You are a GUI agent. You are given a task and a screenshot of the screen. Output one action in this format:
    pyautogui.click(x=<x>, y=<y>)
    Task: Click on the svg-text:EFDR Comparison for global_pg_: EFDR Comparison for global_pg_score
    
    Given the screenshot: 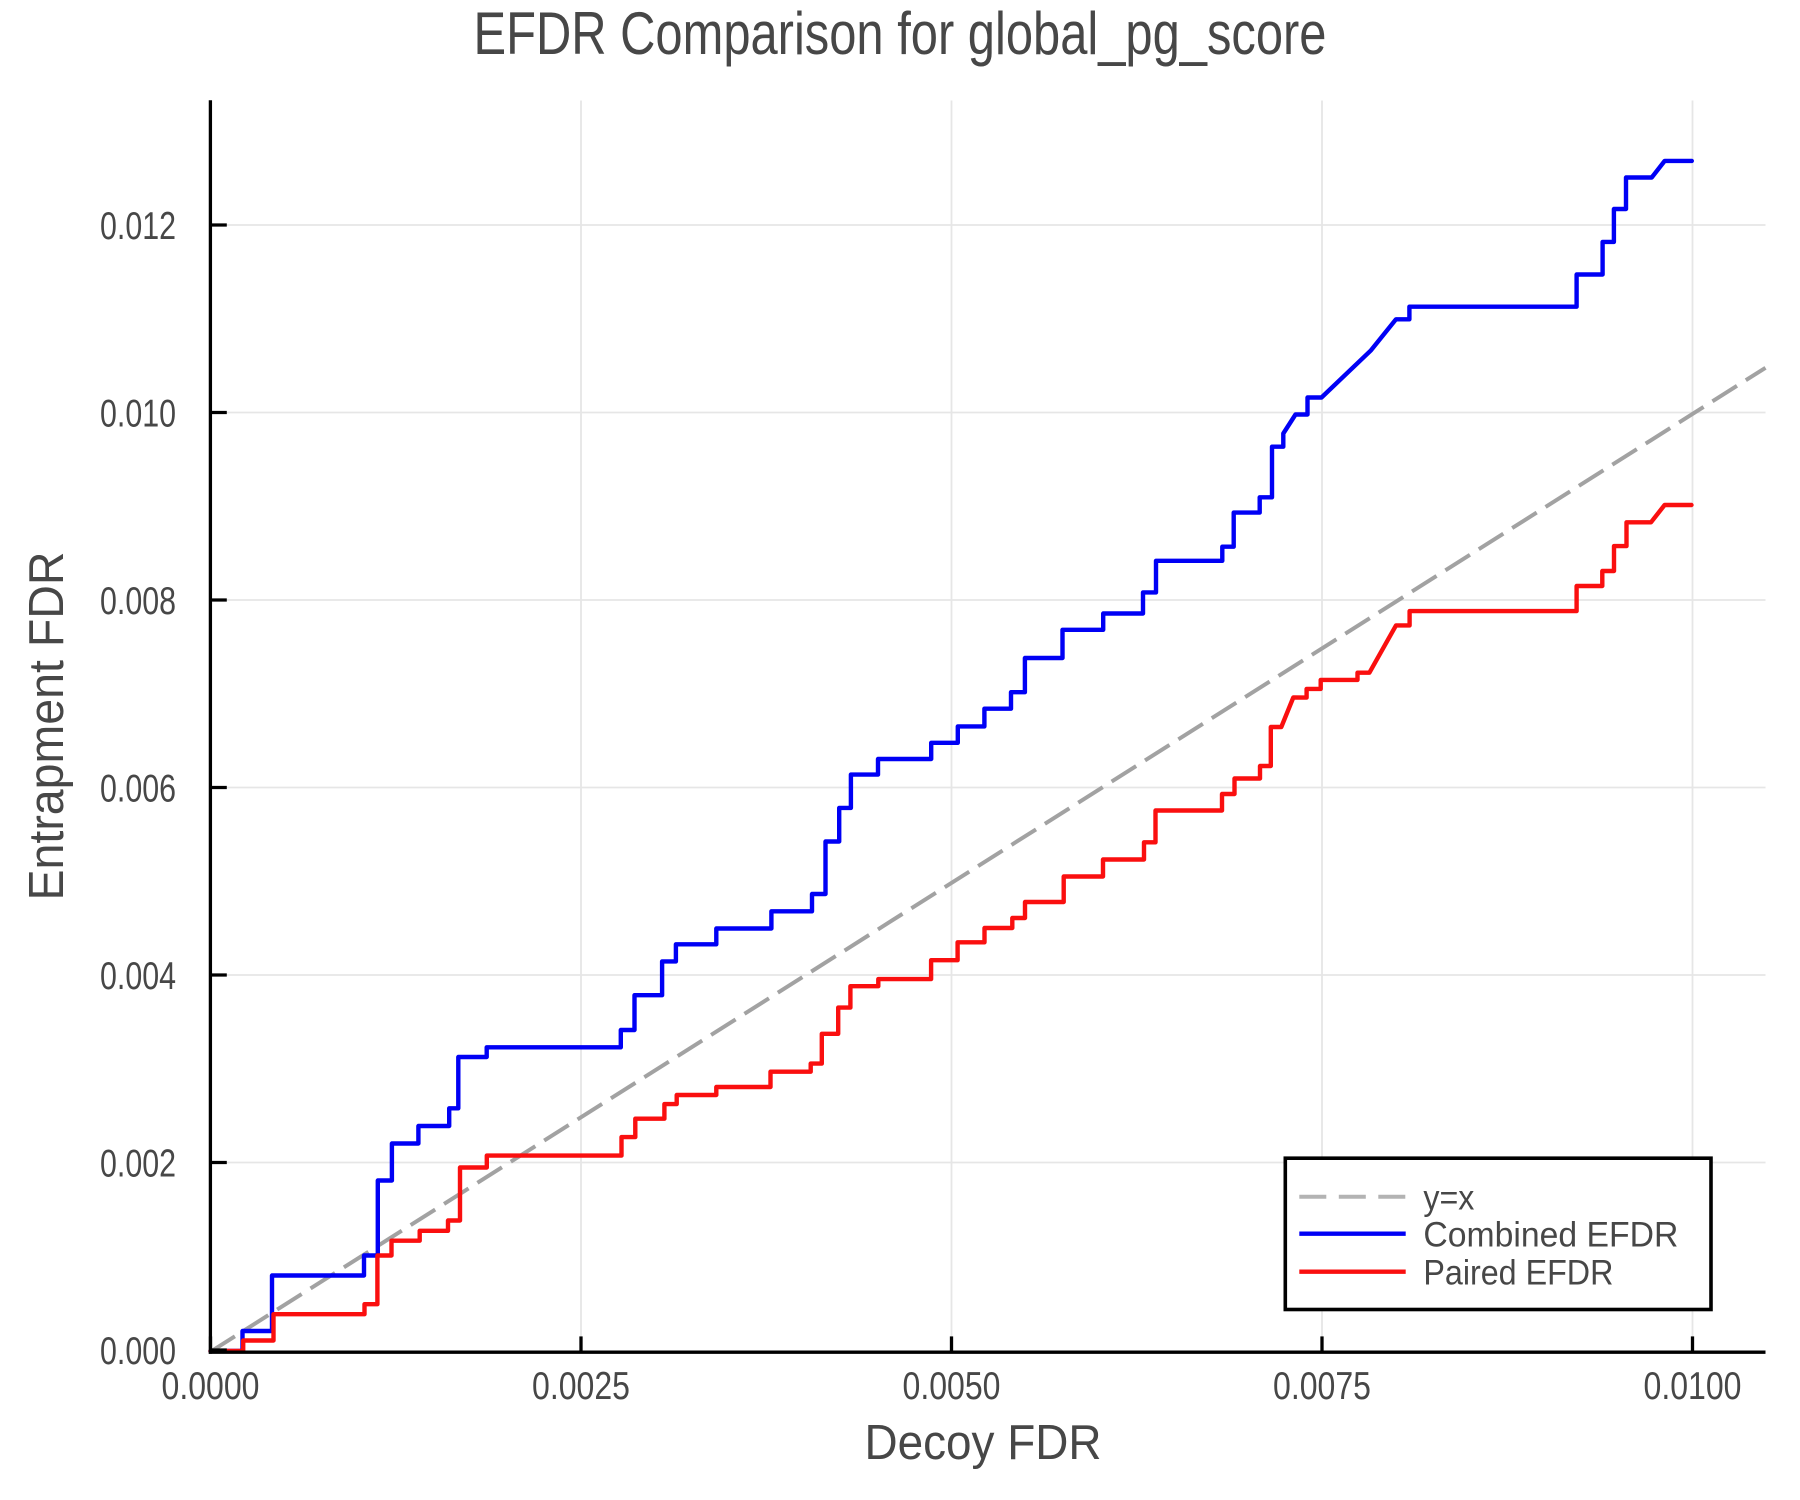 What is the action you would take?
    pyautogui.click(x=900, y=33)
    